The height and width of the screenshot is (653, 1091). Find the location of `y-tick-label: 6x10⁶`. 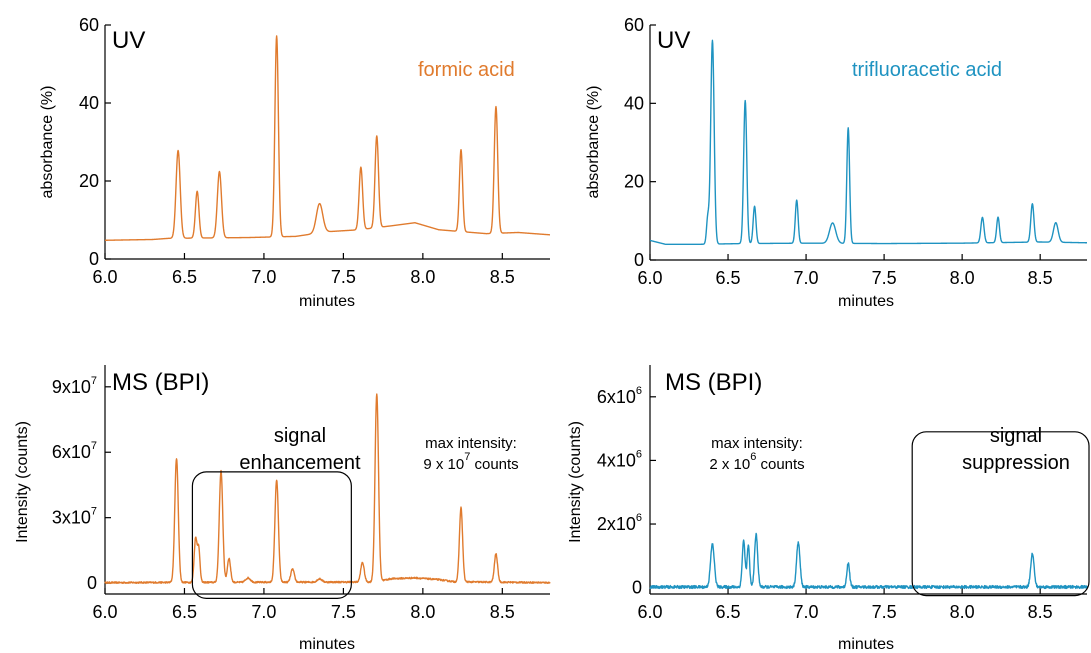

y-tick-label: 6x10⁶ is located at coordinates (619, 396).